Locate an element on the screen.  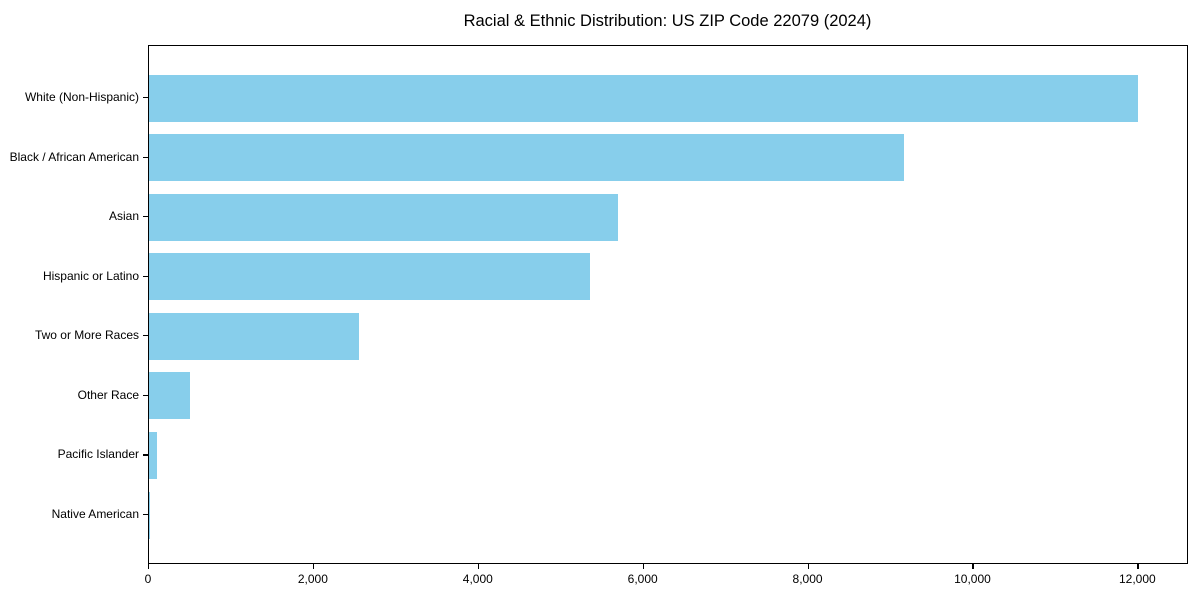
x-tick-label-6: 12,000 is located at coordinates (1137, 579).